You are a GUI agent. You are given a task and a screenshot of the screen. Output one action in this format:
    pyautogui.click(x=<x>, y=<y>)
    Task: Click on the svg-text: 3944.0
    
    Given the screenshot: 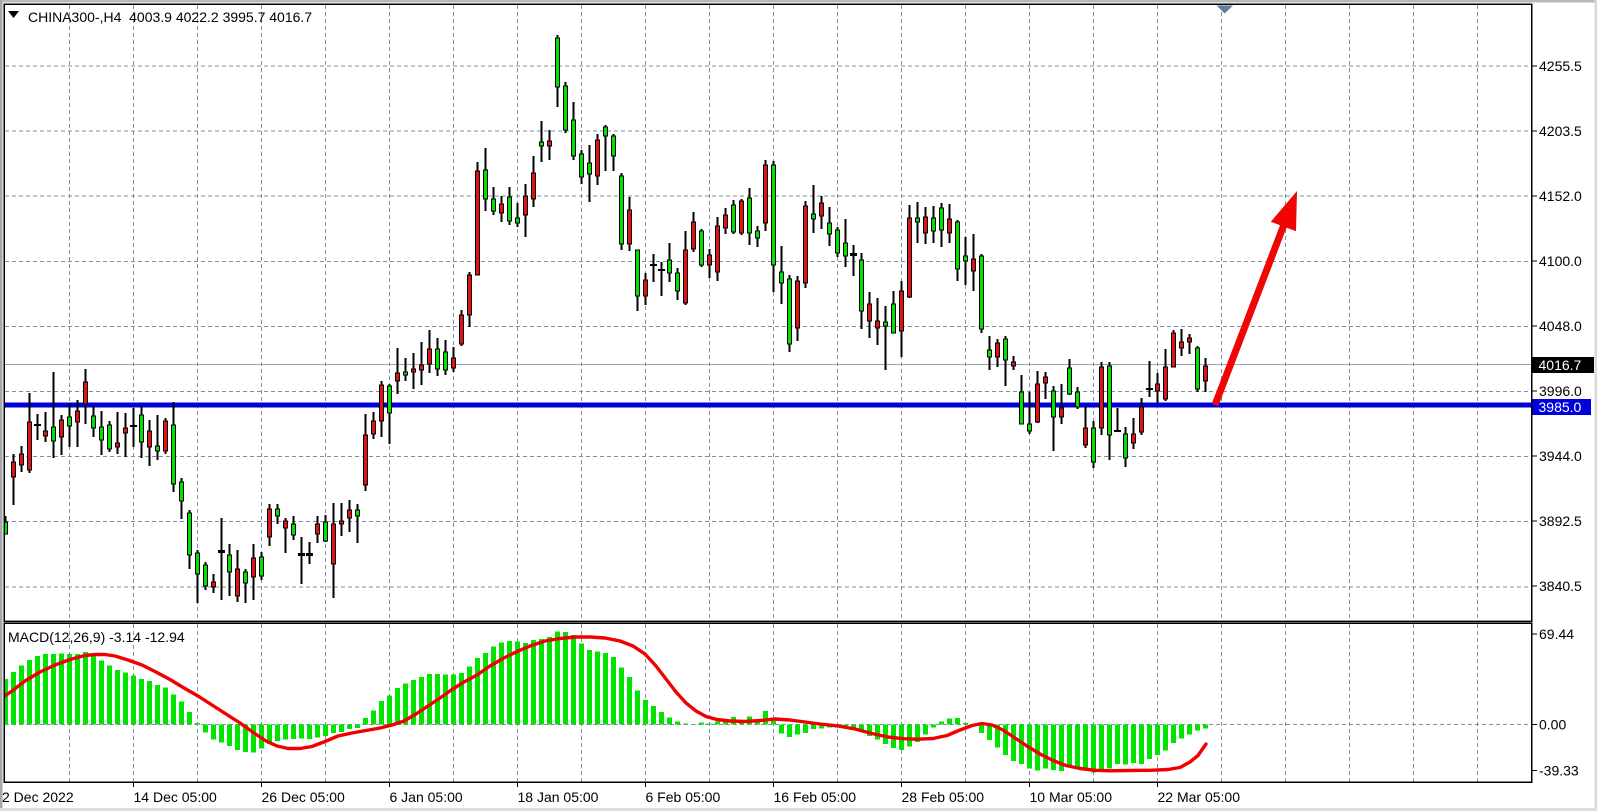 What is the action you would take?
    pyautogui.click(x=1560, y=456)
    